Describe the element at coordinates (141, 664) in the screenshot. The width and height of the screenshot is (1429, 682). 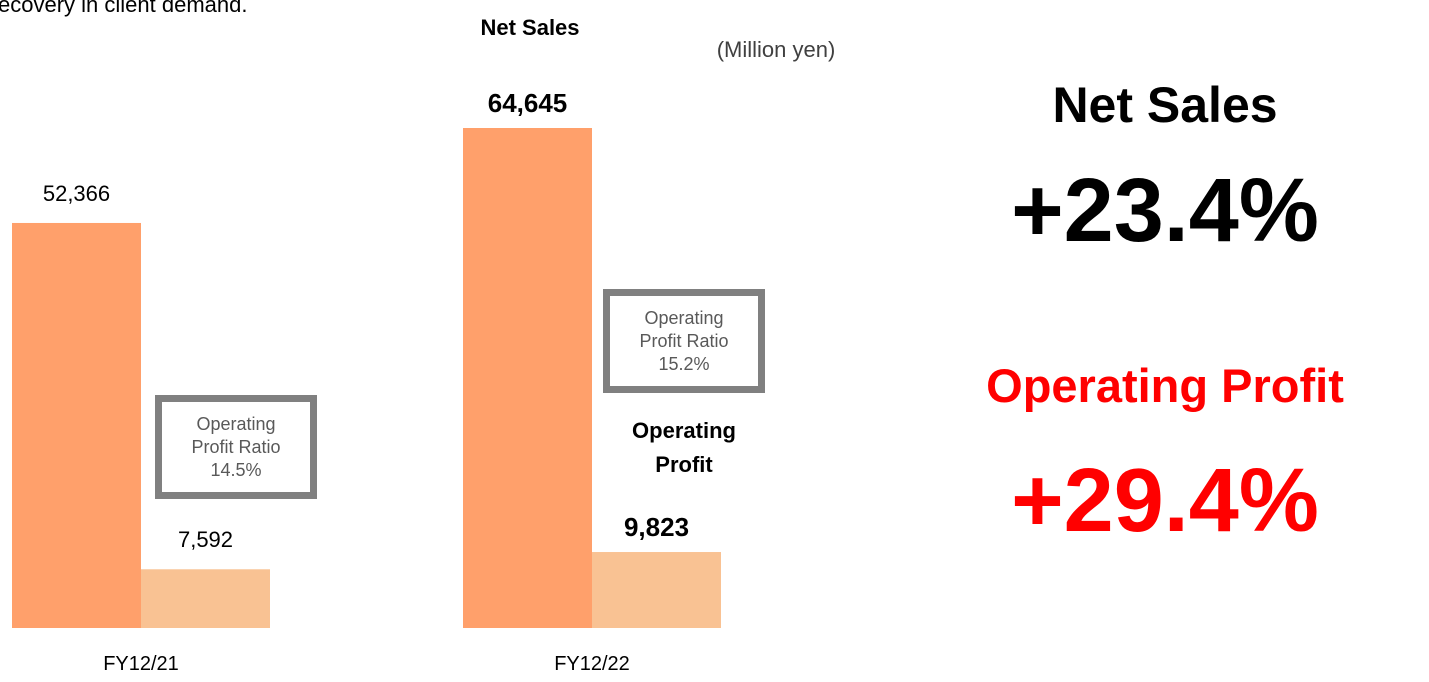
I see `x-tick-label: FY12/21` at that location.